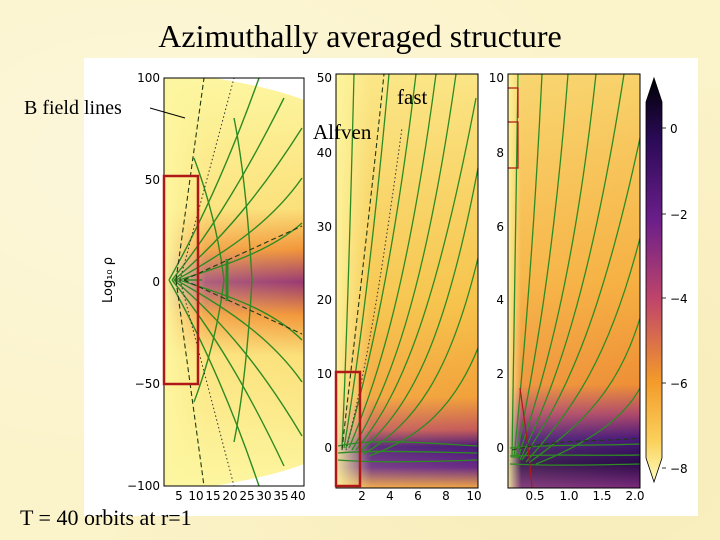 The height and width of the screenshot is (540, 720). What do you see at coordinates (418, 496) in the screenshot?
I see `panel2-x-tick: 6` at bounding box center [418, 496].